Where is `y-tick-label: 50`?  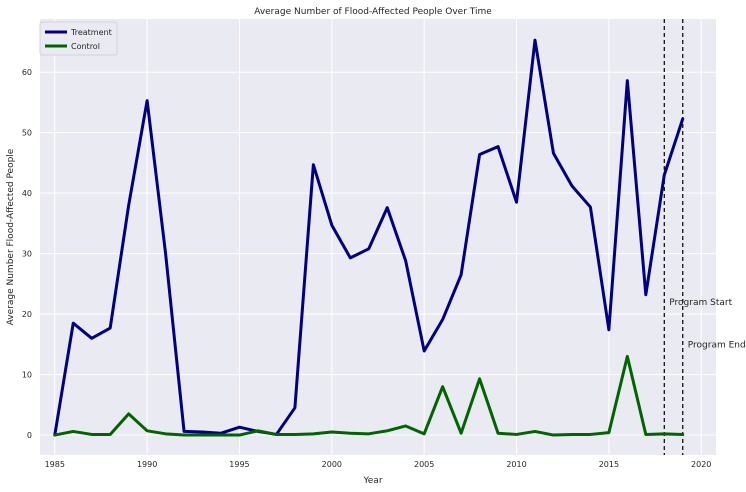
y-tick-label: 50 is located at coordinates (27, 133).